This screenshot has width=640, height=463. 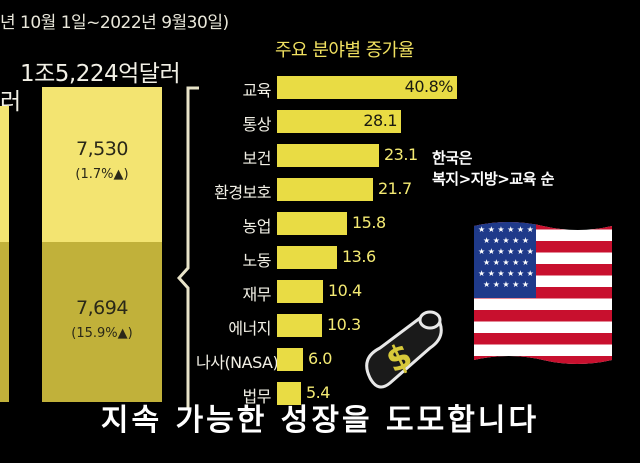 I want to click on bar-value-label: 23.1, so click(x=401, y=154).